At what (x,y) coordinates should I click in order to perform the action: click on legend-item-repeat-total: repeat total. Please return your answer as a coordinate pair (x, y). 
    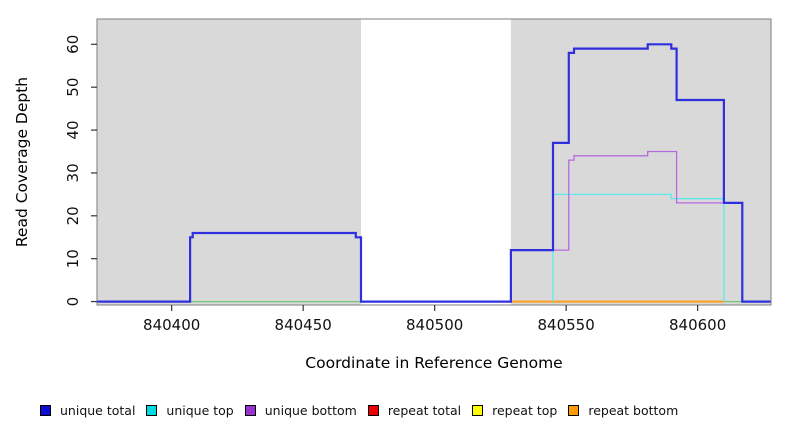
    Looking at the image, I should click on (414, 410).